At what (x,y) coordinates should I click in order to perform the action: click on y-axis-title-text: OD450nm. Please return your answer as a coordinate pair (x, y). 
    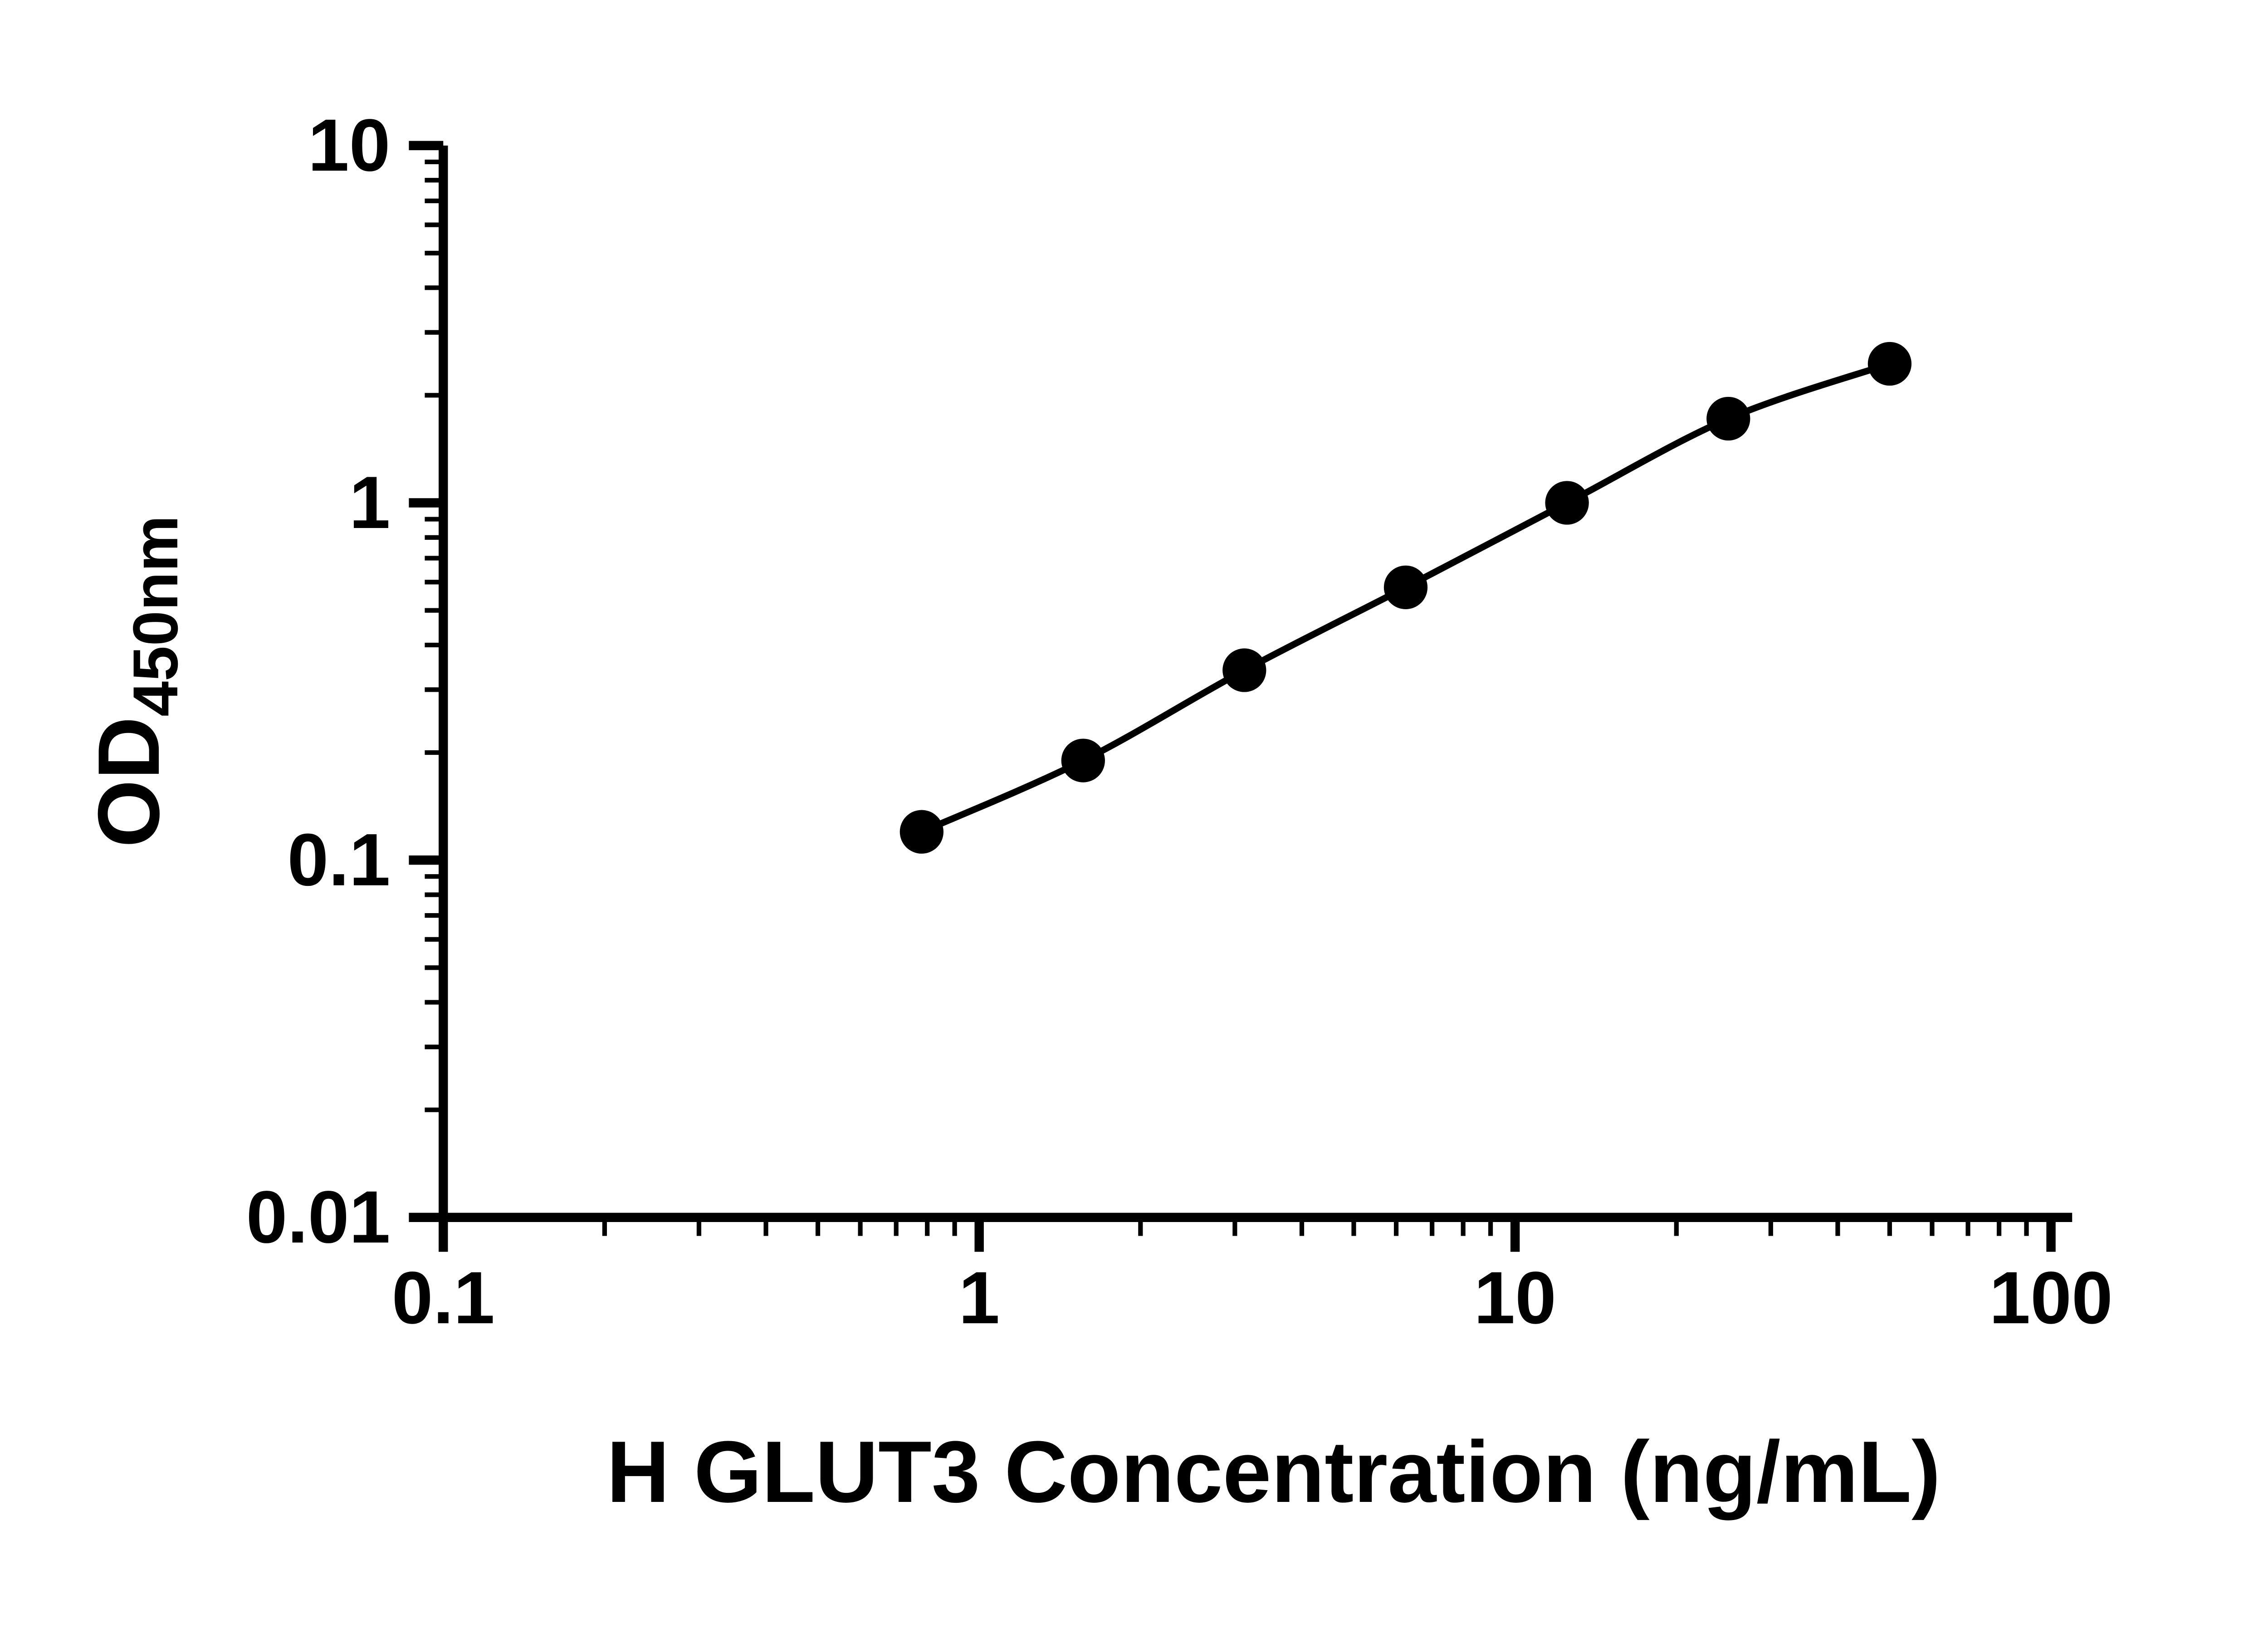
    Looking at the image, I should click on (136, 681).